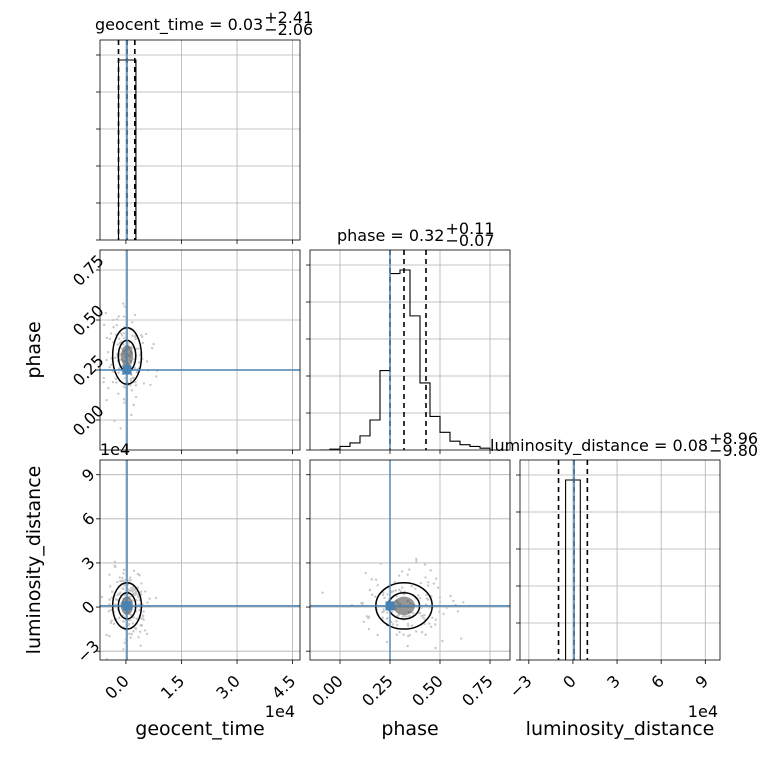 The width and height of the screenshot is (760, 760). What do you see at coordinates (199, 729) in the screenshot?
I see `x-axis-label-geocent_time: geocent_time` at bounding box center [199, 729].